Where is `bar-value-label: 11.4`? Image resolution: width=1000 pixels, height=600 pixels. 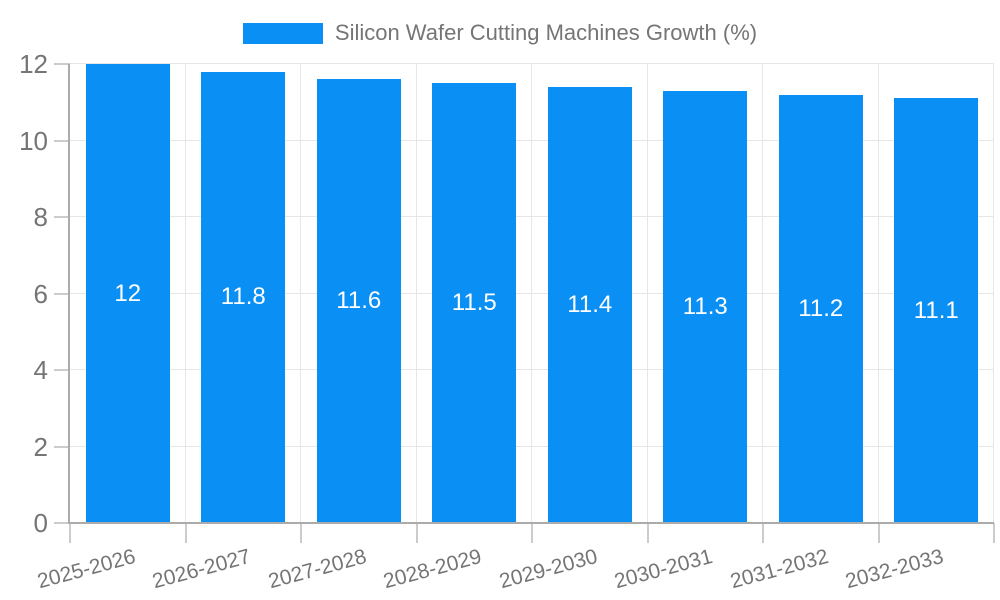 bar-value-label: 11.4 is located at coordinates (590, 304).